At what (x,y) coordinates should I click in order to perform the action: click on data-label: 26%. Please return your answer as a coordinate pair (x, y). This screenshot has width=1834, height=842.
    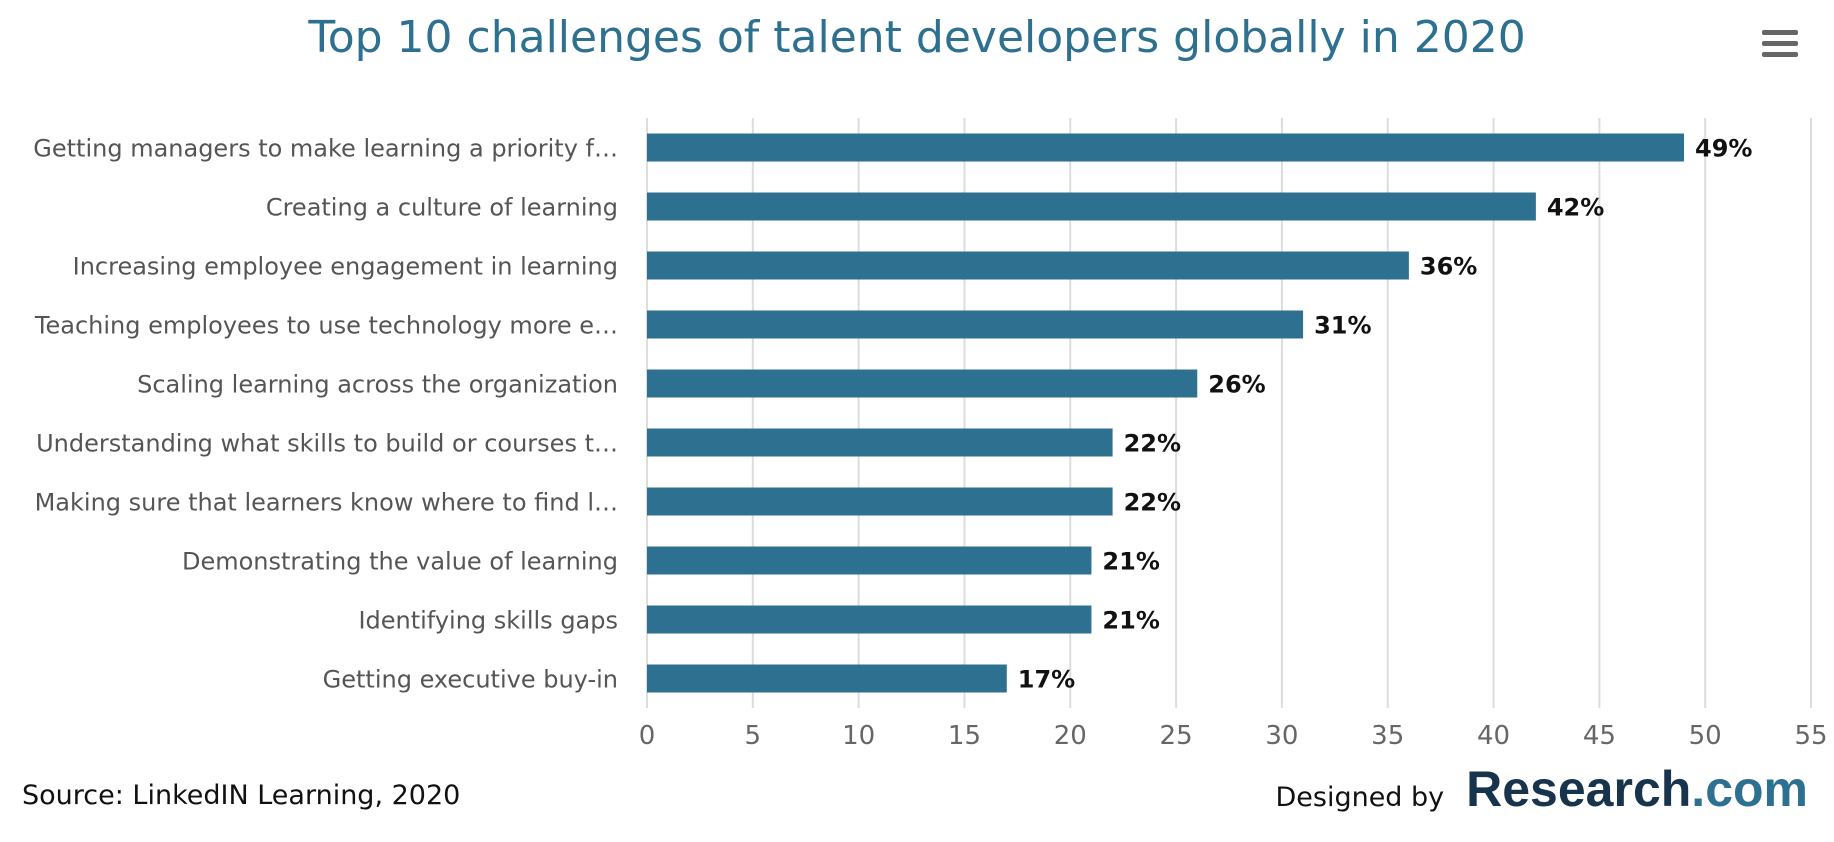
    Looking at the image, I should click on (1236, 385).